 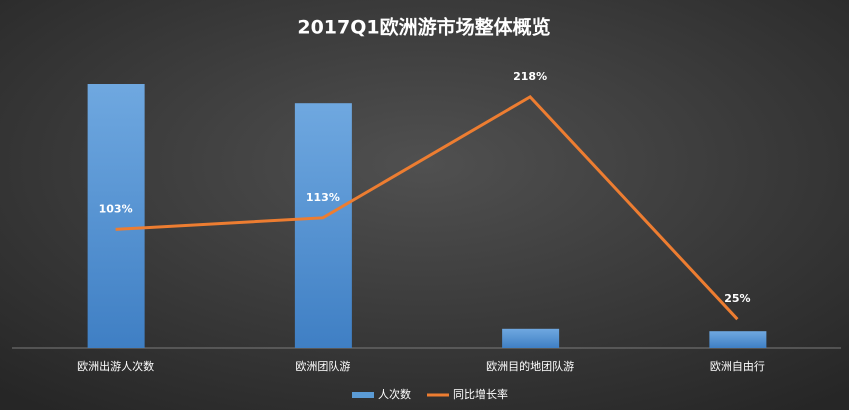 What do you see at coordinates (530, 76) in the screenshot?
I see `data-label: 218%` at bounding box center [530, 76].